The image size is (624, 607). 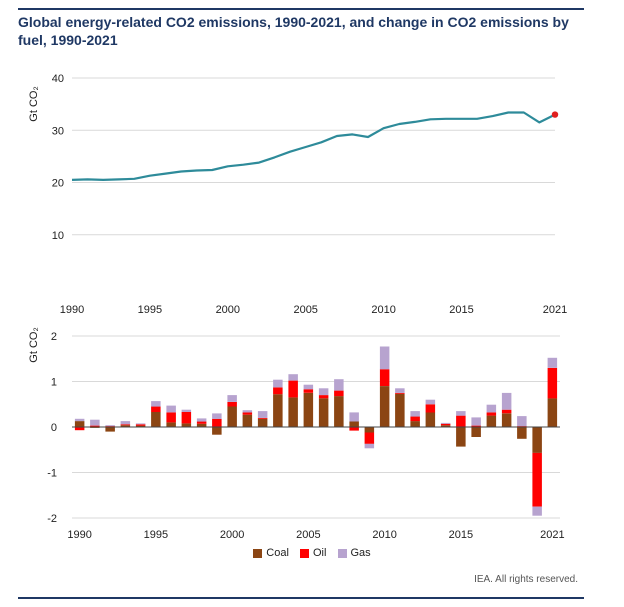 I want to click on xtick-bottom-2015: 2015, so click(x=461, y=535).